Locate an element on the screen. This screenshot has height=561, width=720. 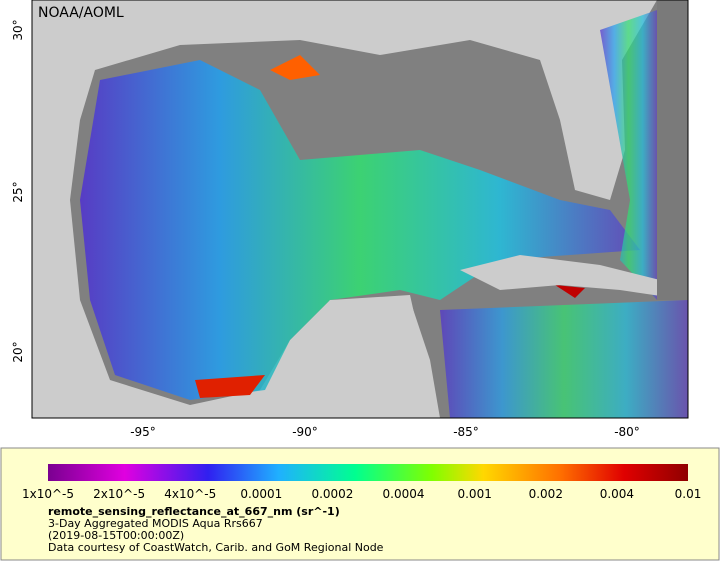
colorbar-tick-label: 2x10^-5 is located at coordinates (119, 494).